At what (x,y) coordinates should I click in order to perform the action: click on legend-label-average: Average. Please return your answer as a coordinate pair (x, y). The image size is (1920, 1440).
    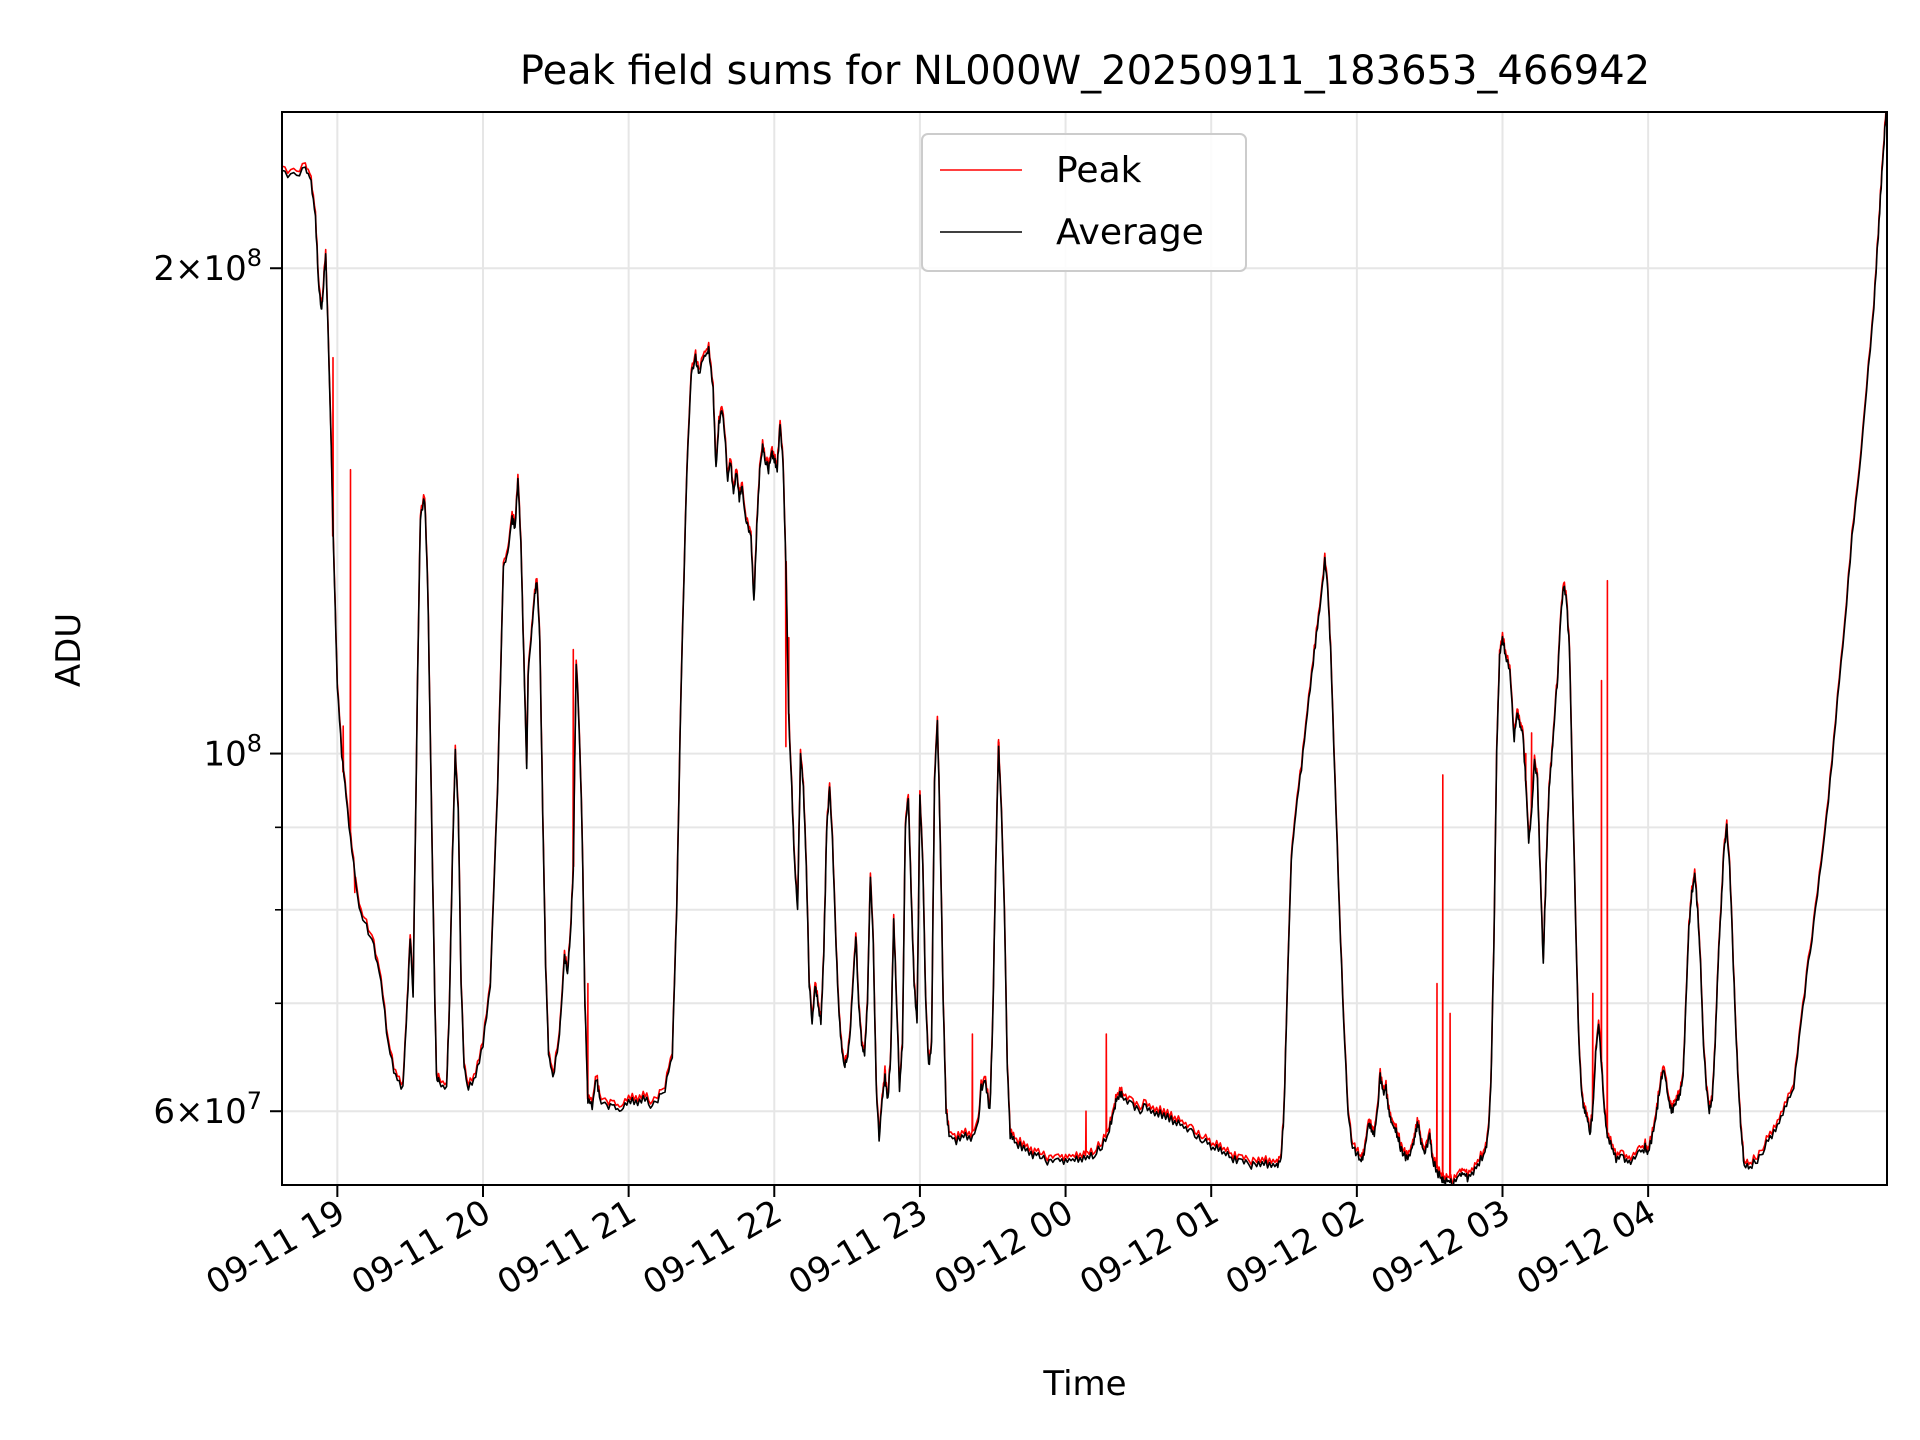
    Looking at the image, I should click on (1130, 232).